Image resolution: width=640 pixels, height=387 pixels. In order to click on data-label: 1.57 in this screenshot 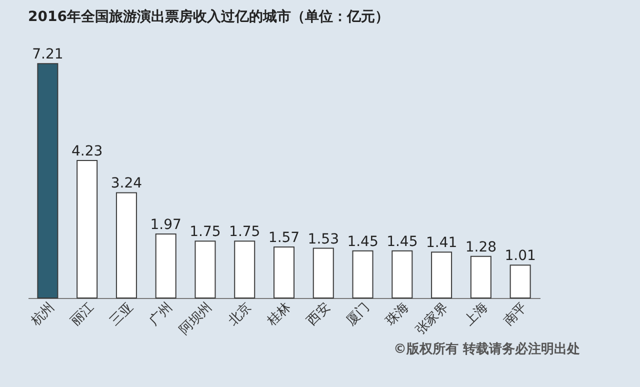, I will do `click(284, 238)`.